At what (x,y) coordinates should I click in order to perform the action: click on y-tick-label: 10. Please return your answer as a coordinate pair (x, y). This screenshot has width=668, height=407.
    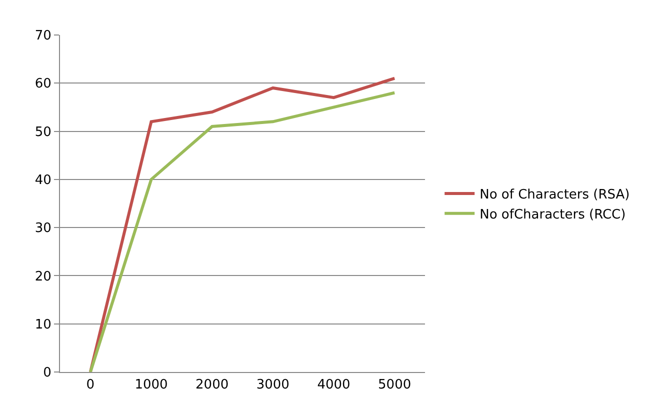
    Looking at the image, I should click on (43, 324).